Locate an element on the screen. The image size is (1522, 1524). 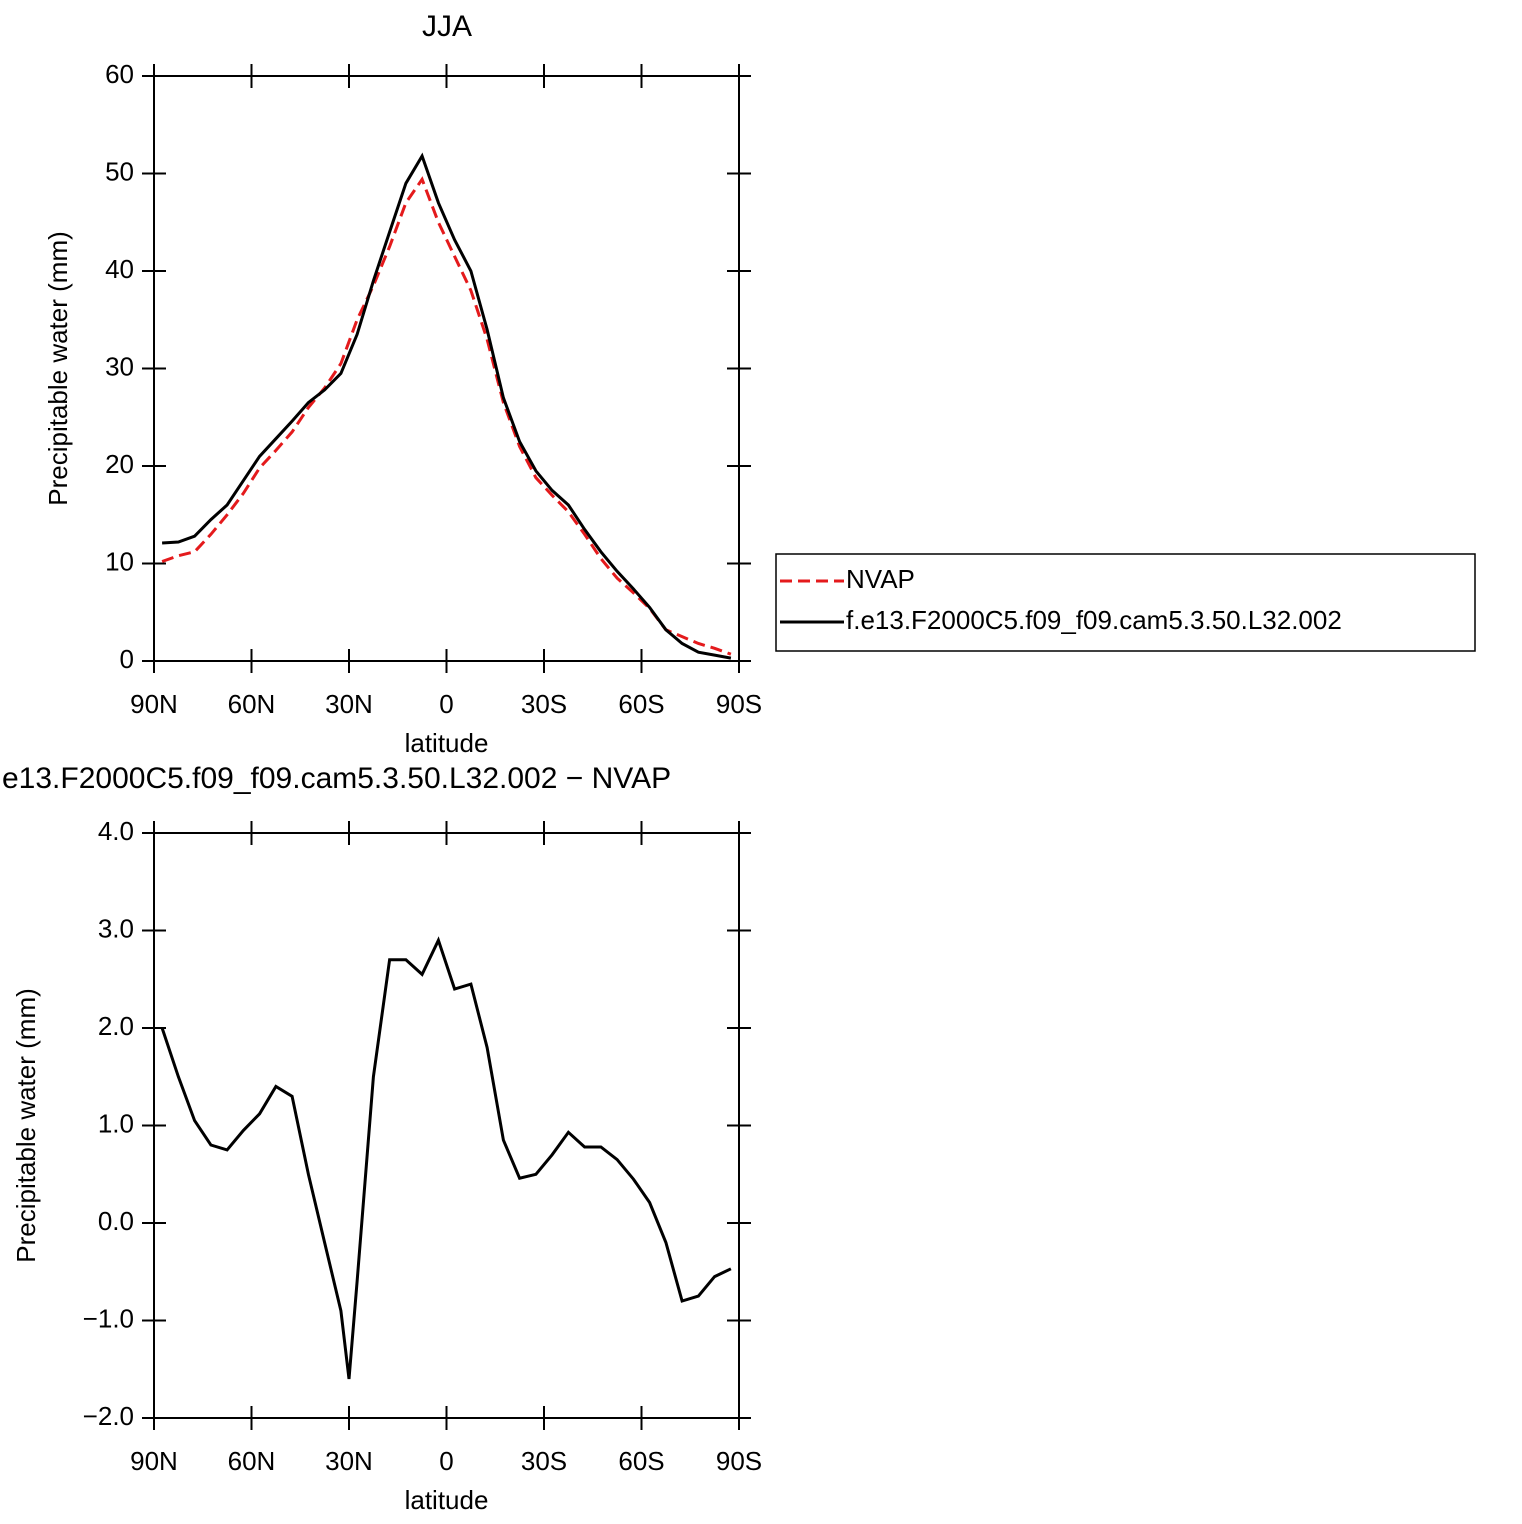
y-tick-label: 10 is located at coordinates (119, 561).